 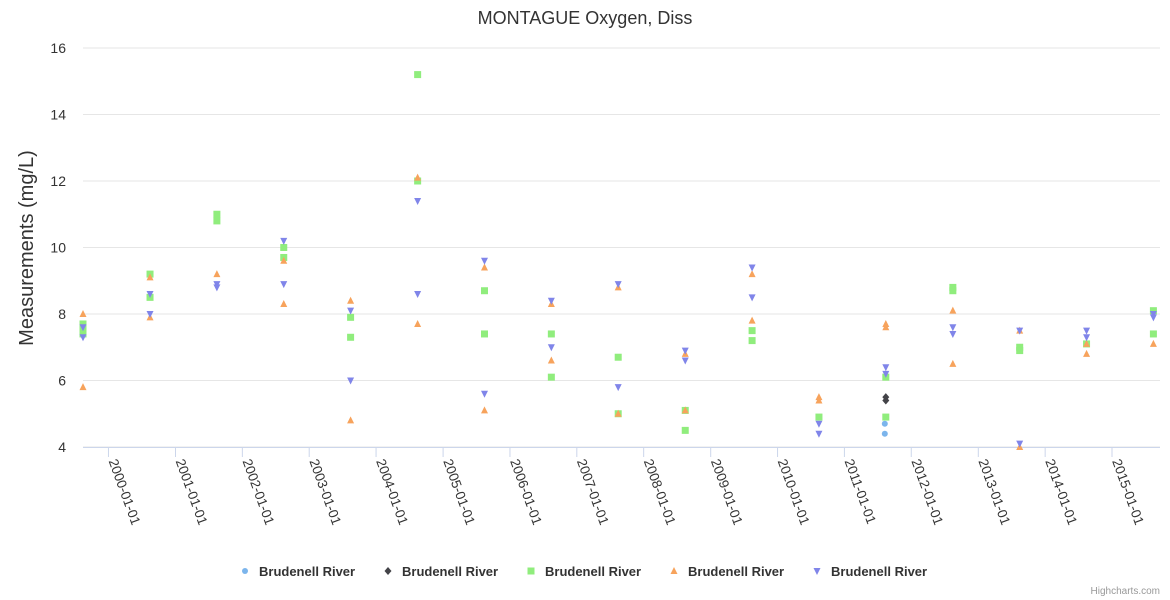 I want to click on y-axis-title: Measurements (mg/L), so click(x=27, y=248).